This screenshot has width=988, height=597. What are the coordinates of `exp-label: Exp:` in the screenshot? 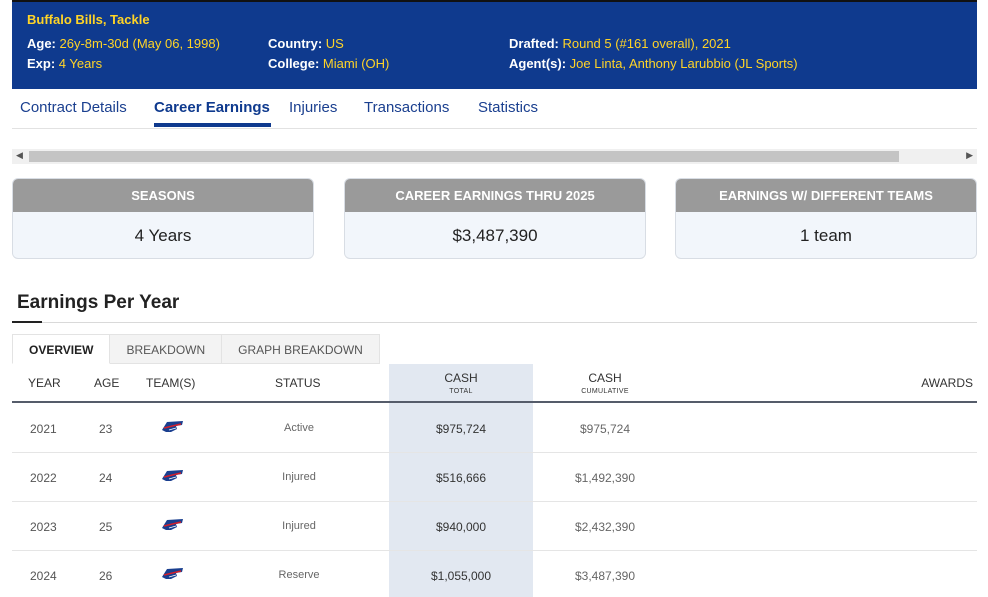 It's located at (41, 63).